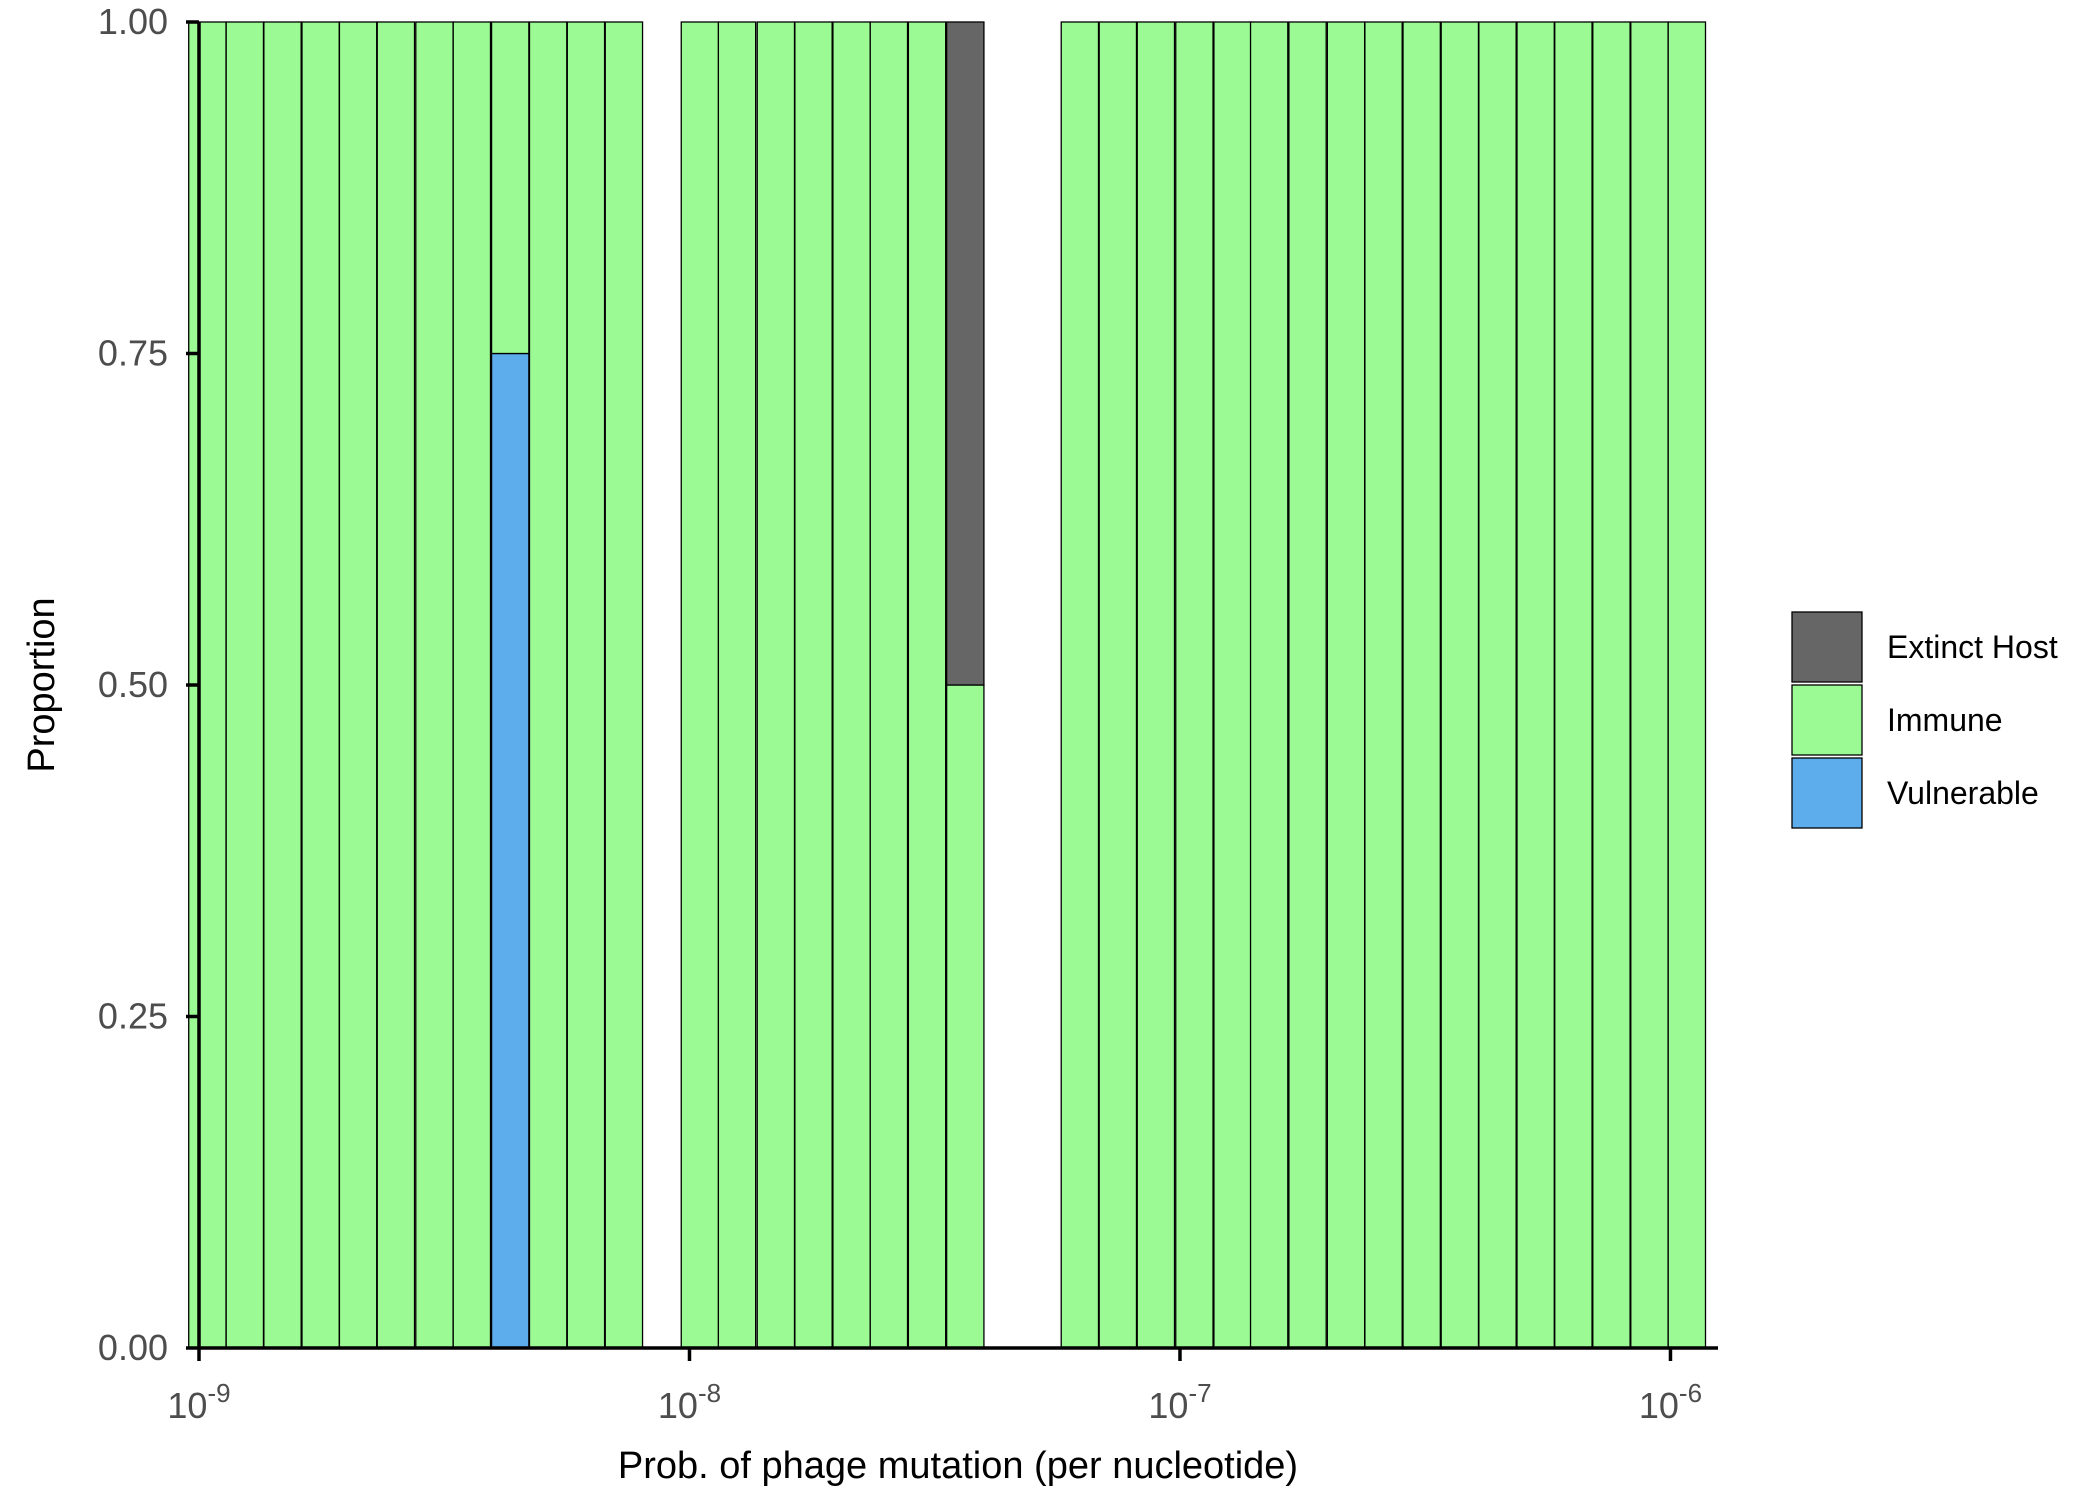 The image size is (2100, 1500). Describe the element at coordinates (1670, 1402) in the screenshot. I see `x-tick-label-3: 10⁻⁶` at that location.